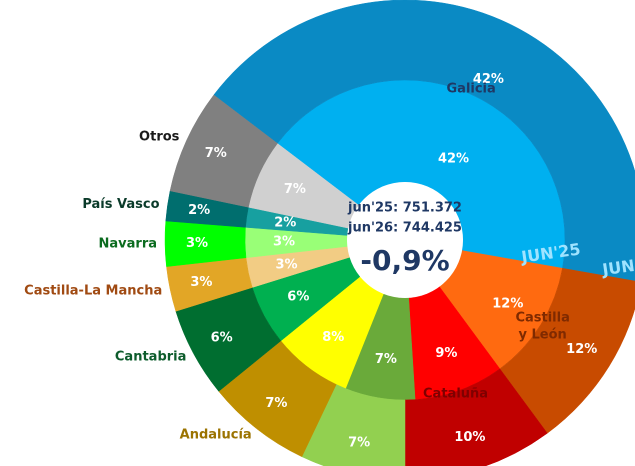 The height and width of the screenshot is (466, 635). Describe the element at coordinates (542, 326) in the screenshot. I see `category-label: Castilla y León` at that location.